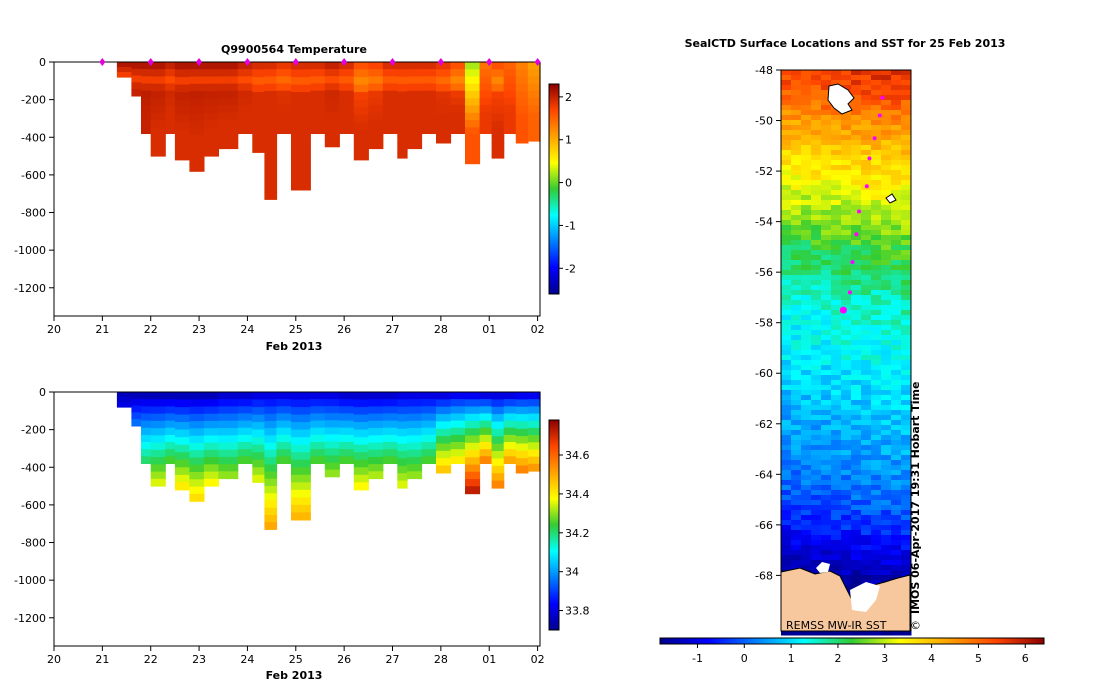 This screenshot has width=1099, height=700. I want to click on salinity-cells, so click(328, 461).